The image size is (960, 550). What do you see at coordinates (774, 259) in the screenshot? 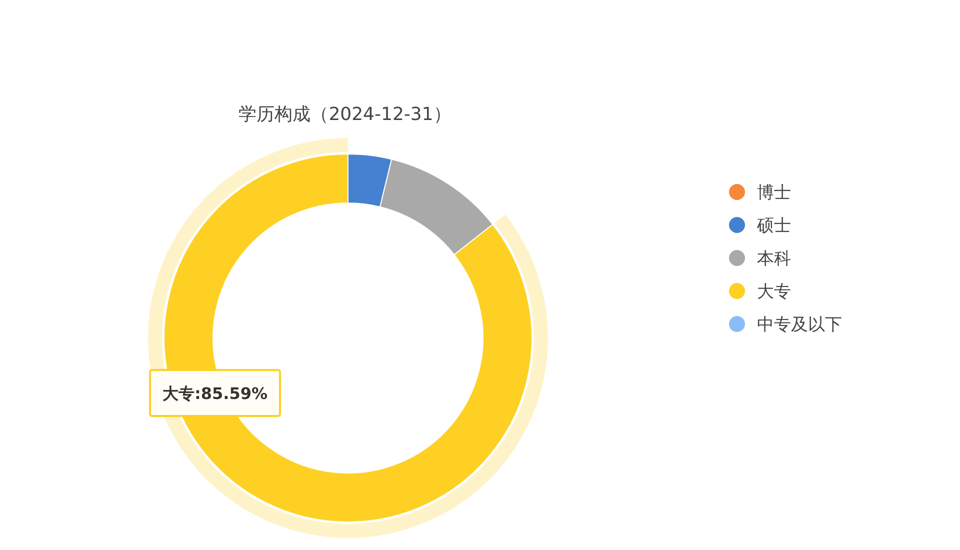
I see `legend-label: 本科` at bounding box center [774, 259].